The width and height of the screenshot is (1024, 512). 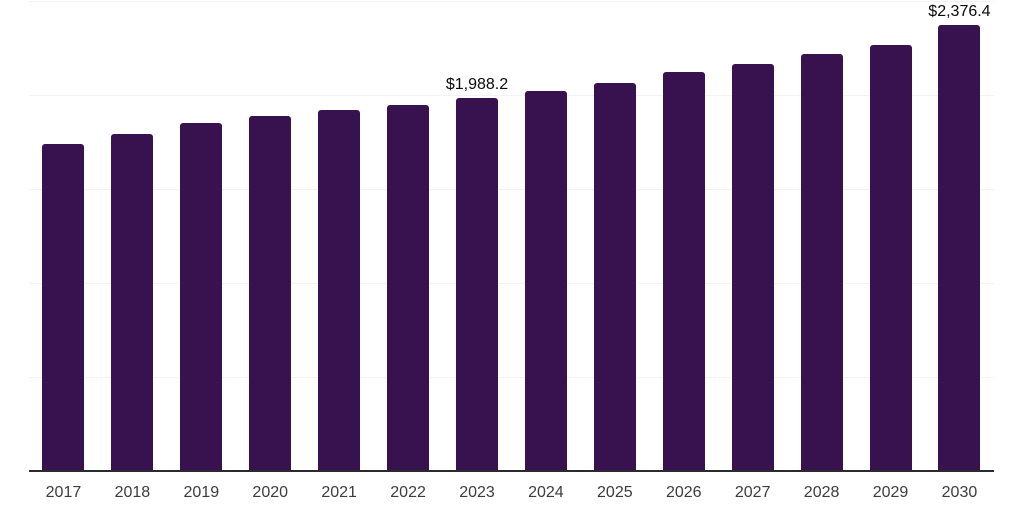 I want to click on bar-2026, so click(x=683, y=272).